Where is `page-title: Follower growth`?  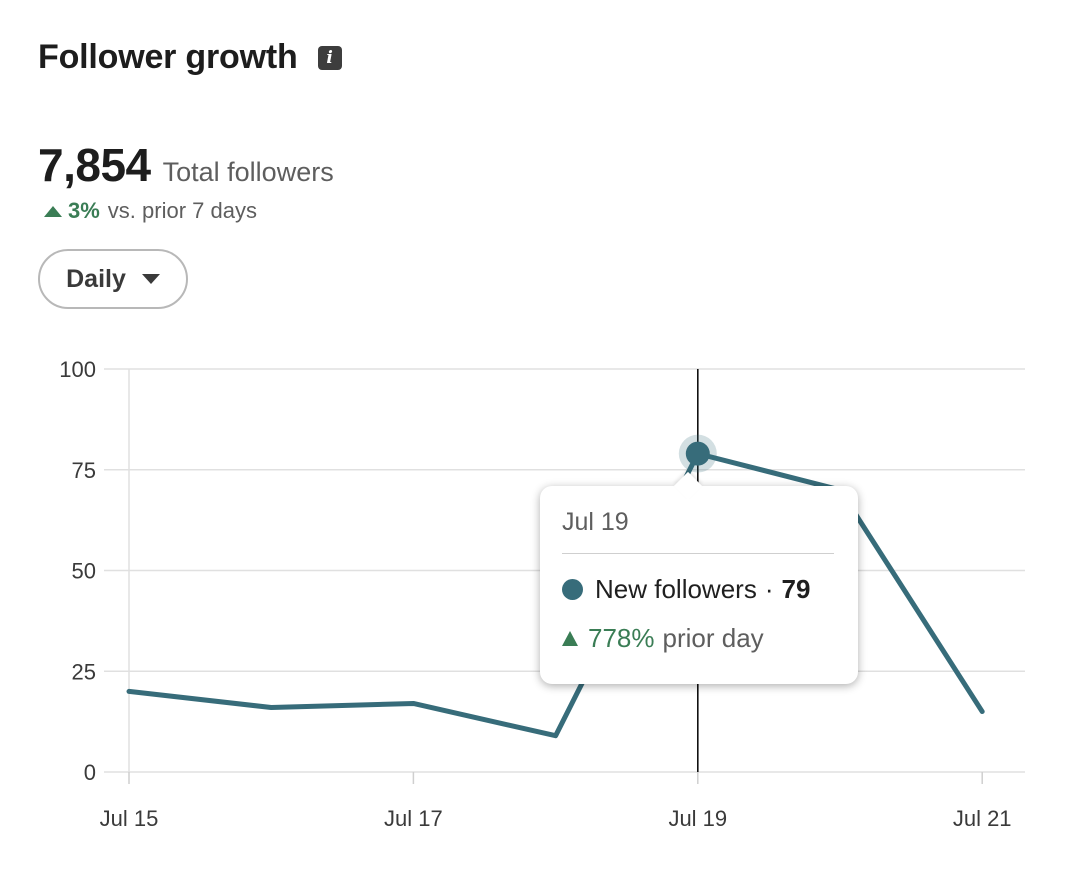
page-title: Follower growth is located at coordinates (168, 57).